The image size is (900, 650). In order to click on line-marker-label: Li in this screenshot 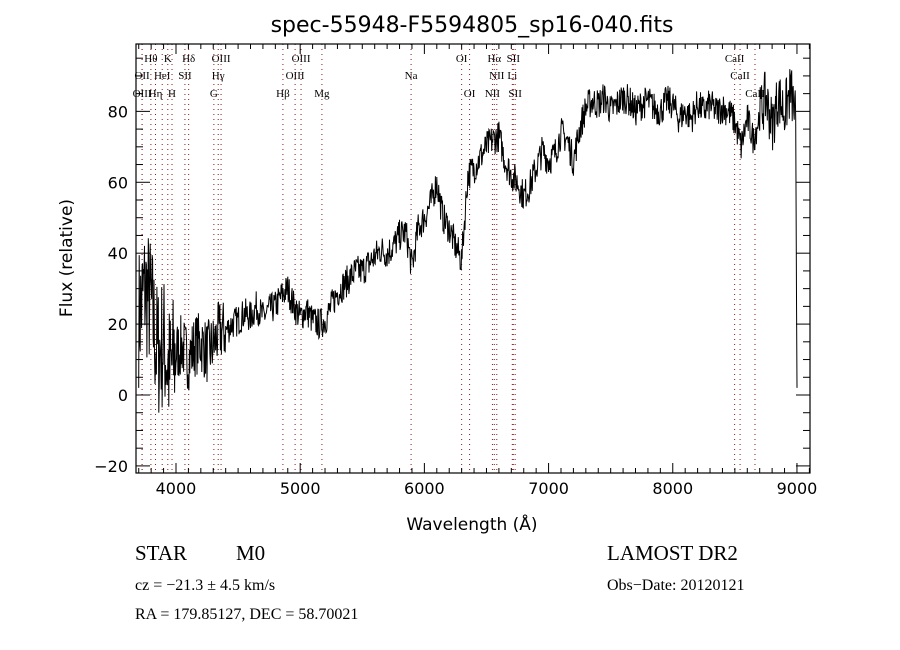, I will do `click(512, 76)`.